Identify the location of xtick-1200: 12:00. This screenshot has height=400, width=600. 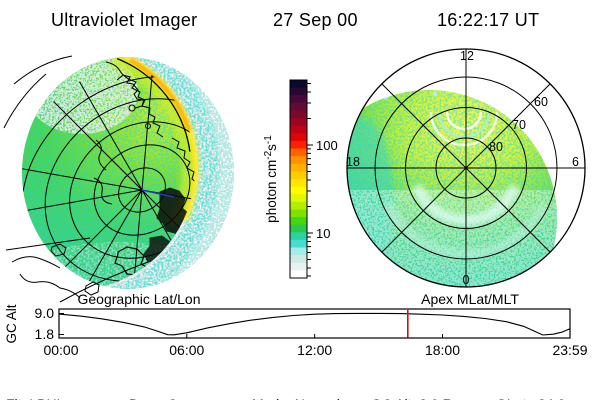
(314, 350).